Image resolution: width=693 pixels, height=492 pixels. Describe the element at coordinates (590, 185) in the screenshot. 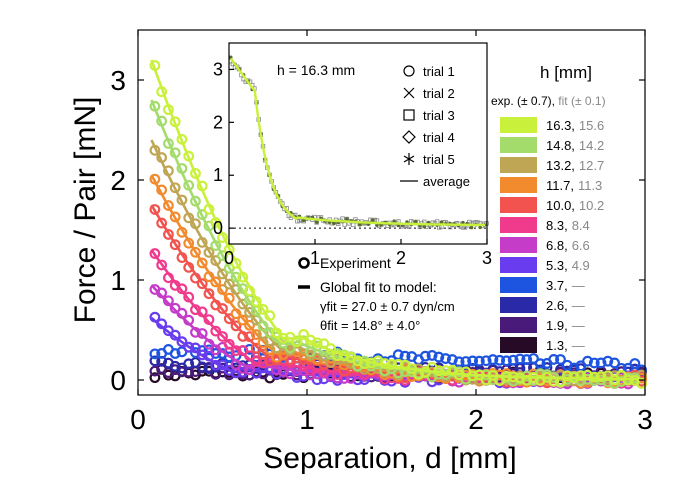

I see `h-fit-value: 11.3` at that location.